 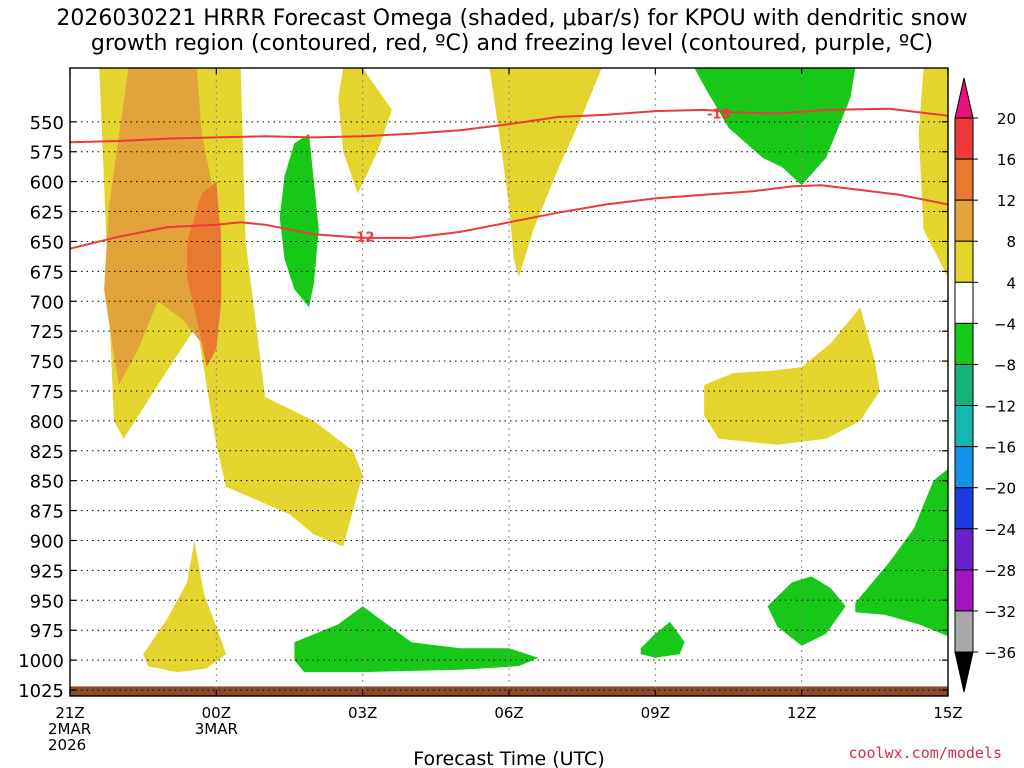 I want to click on y-tick-label-825: 825, so click(x=47, y=452).